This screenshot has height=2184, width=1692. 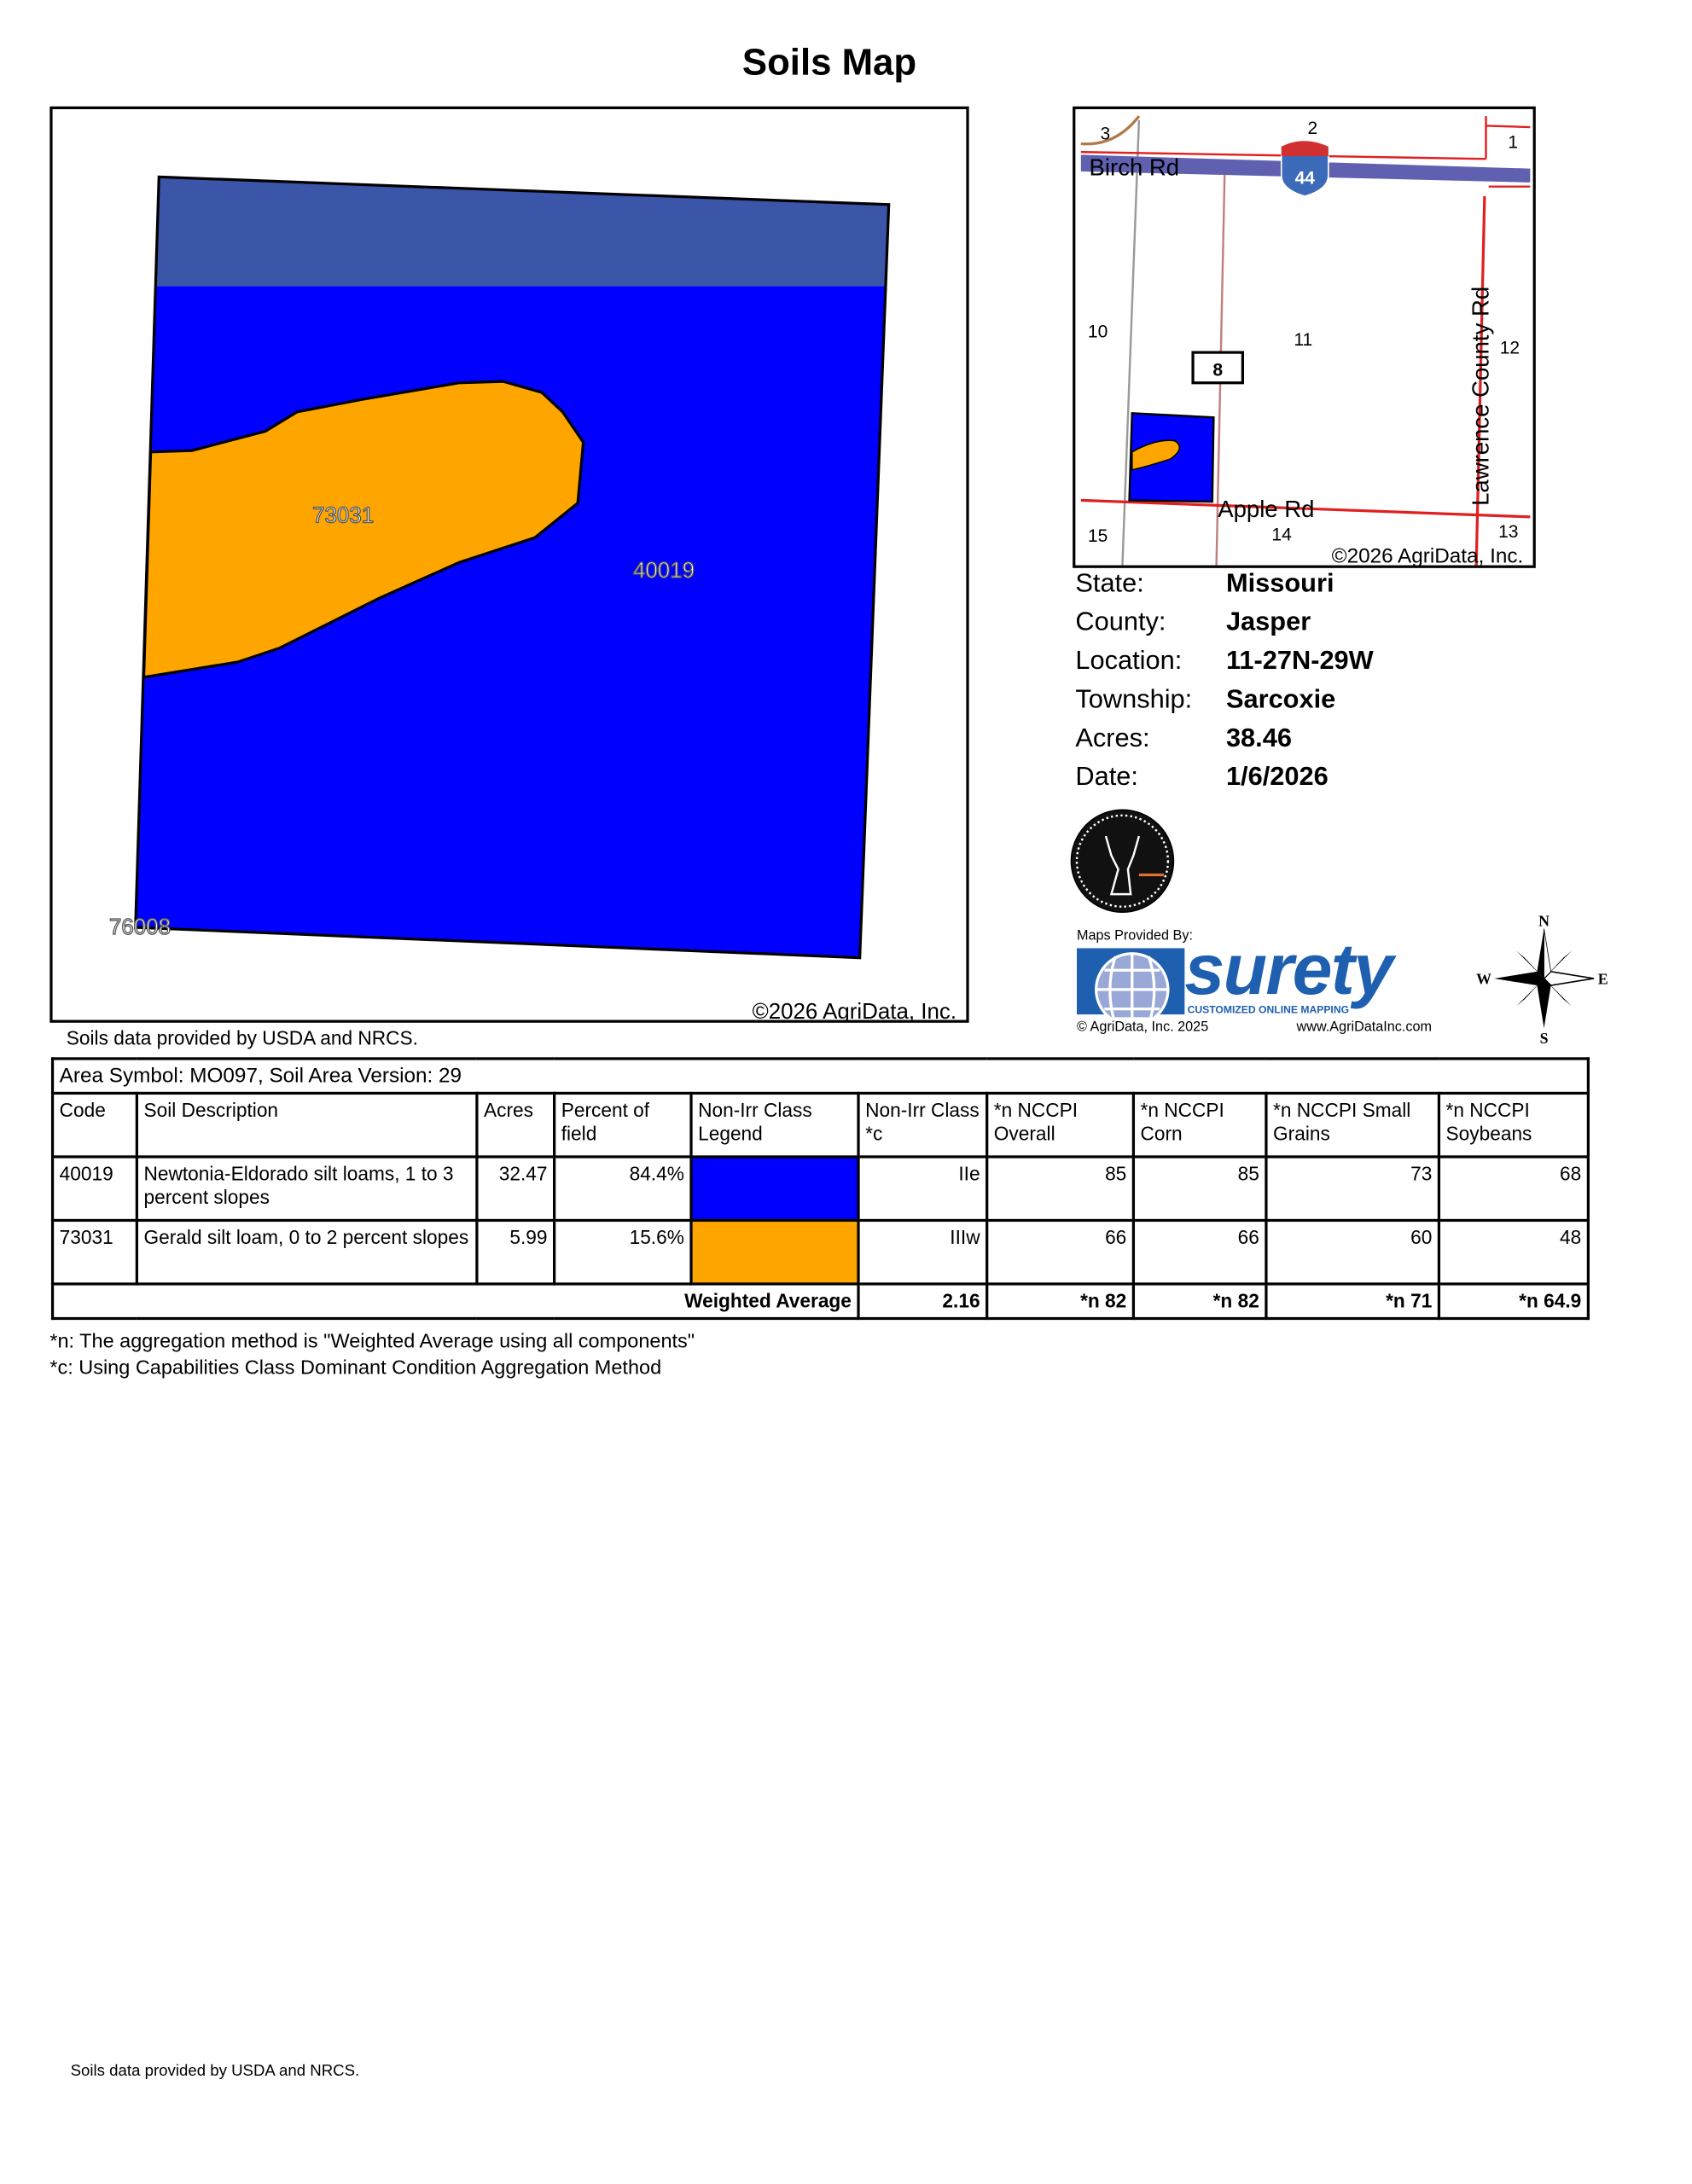 I want to click on inset-copyright: ©2026 AgriData, Inc., so click(x=1428, y=555).